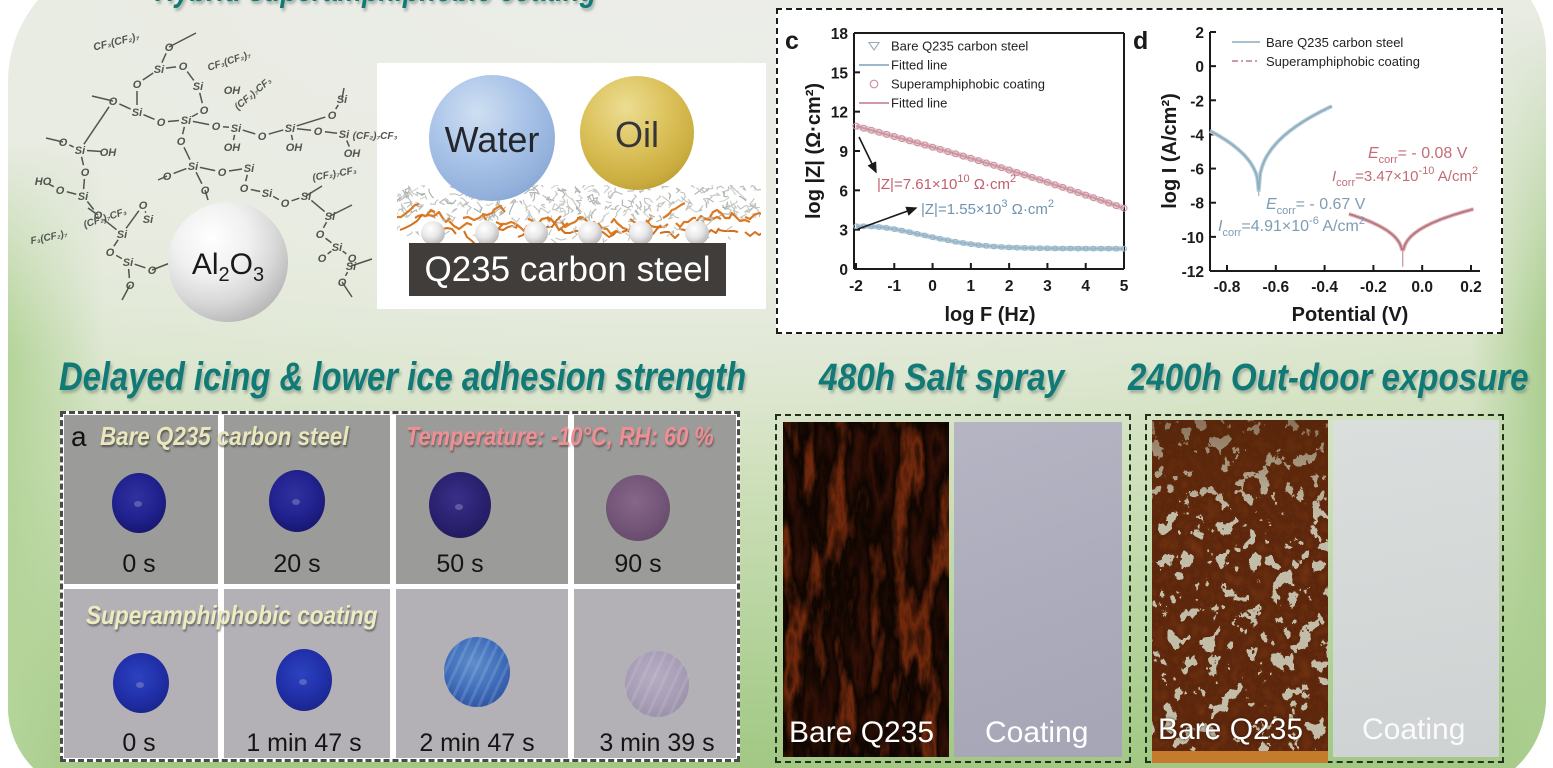 The width and height of the screenshot is (1553, 768). Describe the element at coordinates (1418, 155) in the screenshot. I see `svg-text: Ecorr= - 0.08 V` at that location.